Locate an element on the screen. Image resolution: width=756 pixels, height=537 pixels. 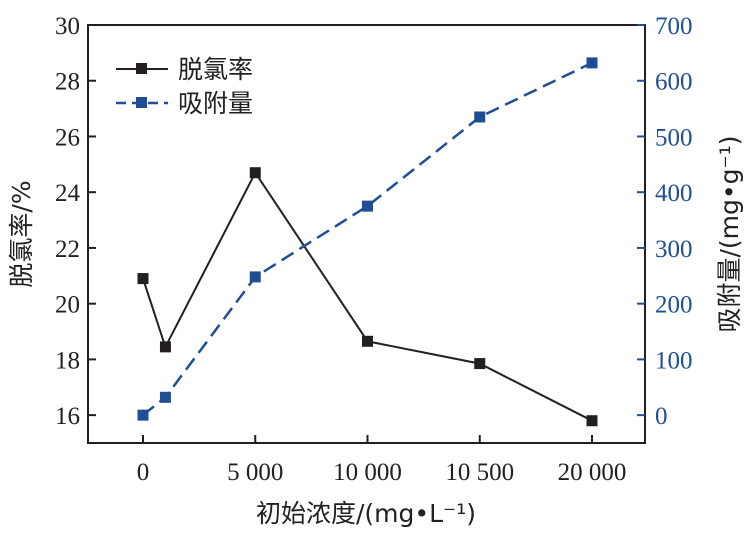
right-tick-label: 500 is located at coordinates (674, 137).